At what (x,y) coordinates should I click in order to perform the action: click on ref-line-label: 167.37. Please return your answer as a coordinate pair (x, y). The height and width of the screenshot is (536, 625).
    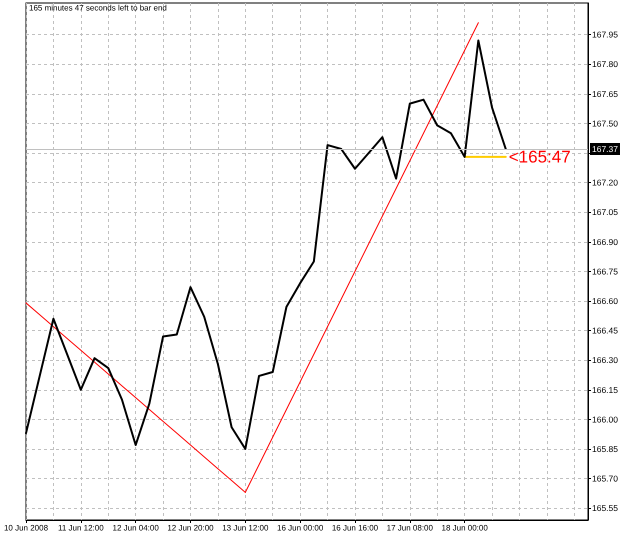
    Looking at the image, I should click on (605, 149).